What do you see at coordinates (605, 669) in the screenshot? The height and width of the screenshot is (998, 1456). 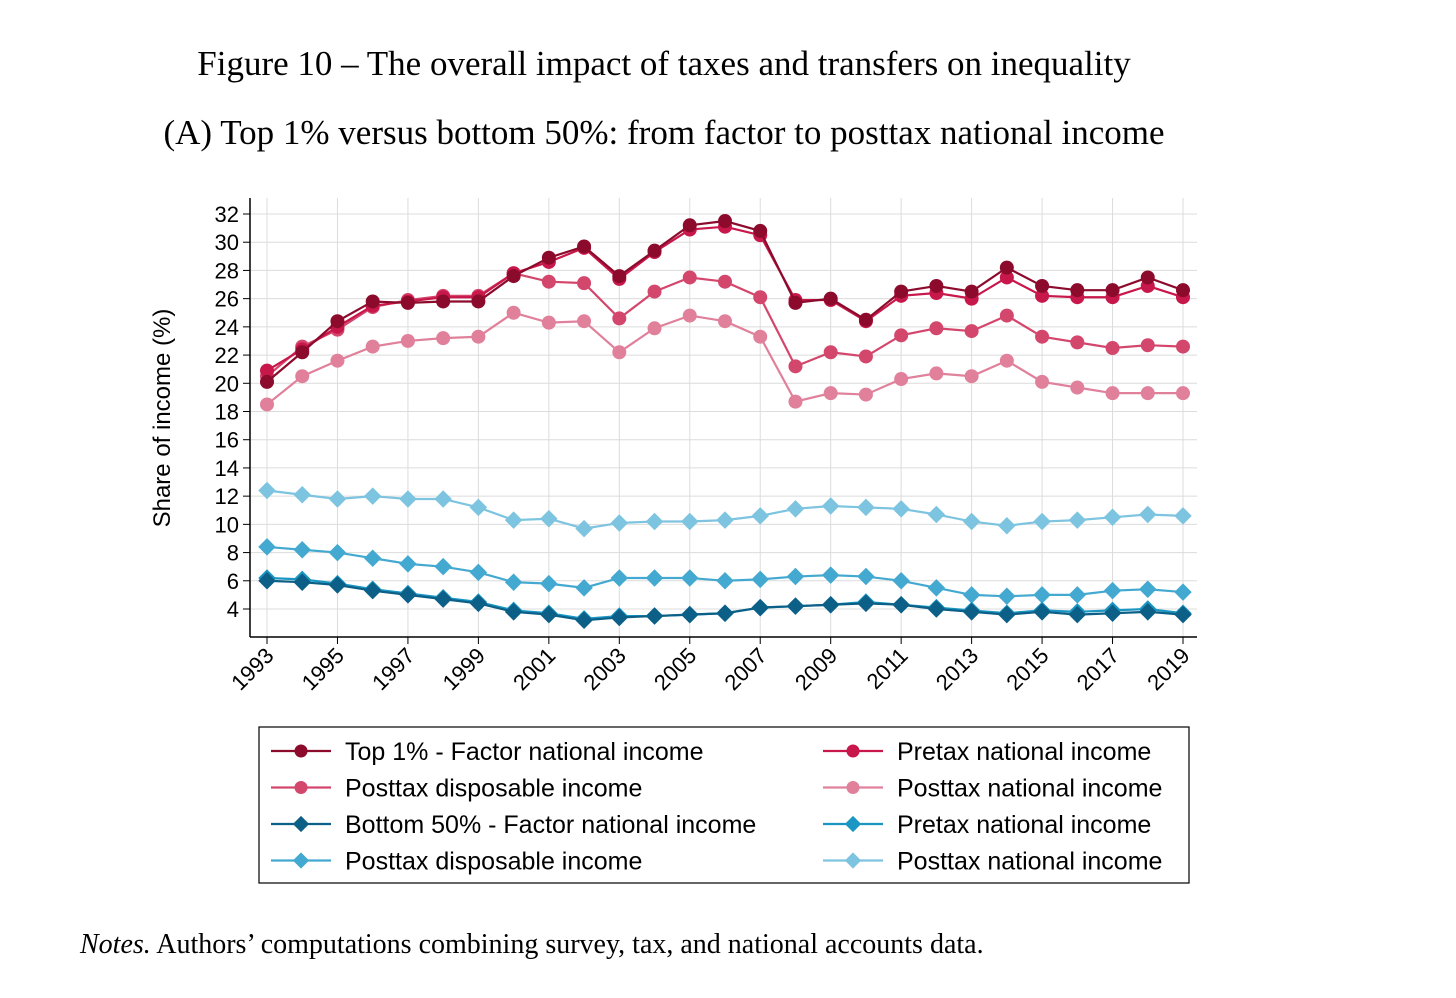 I see `x-tick-label: 2003` at bounding box center [605, 669].